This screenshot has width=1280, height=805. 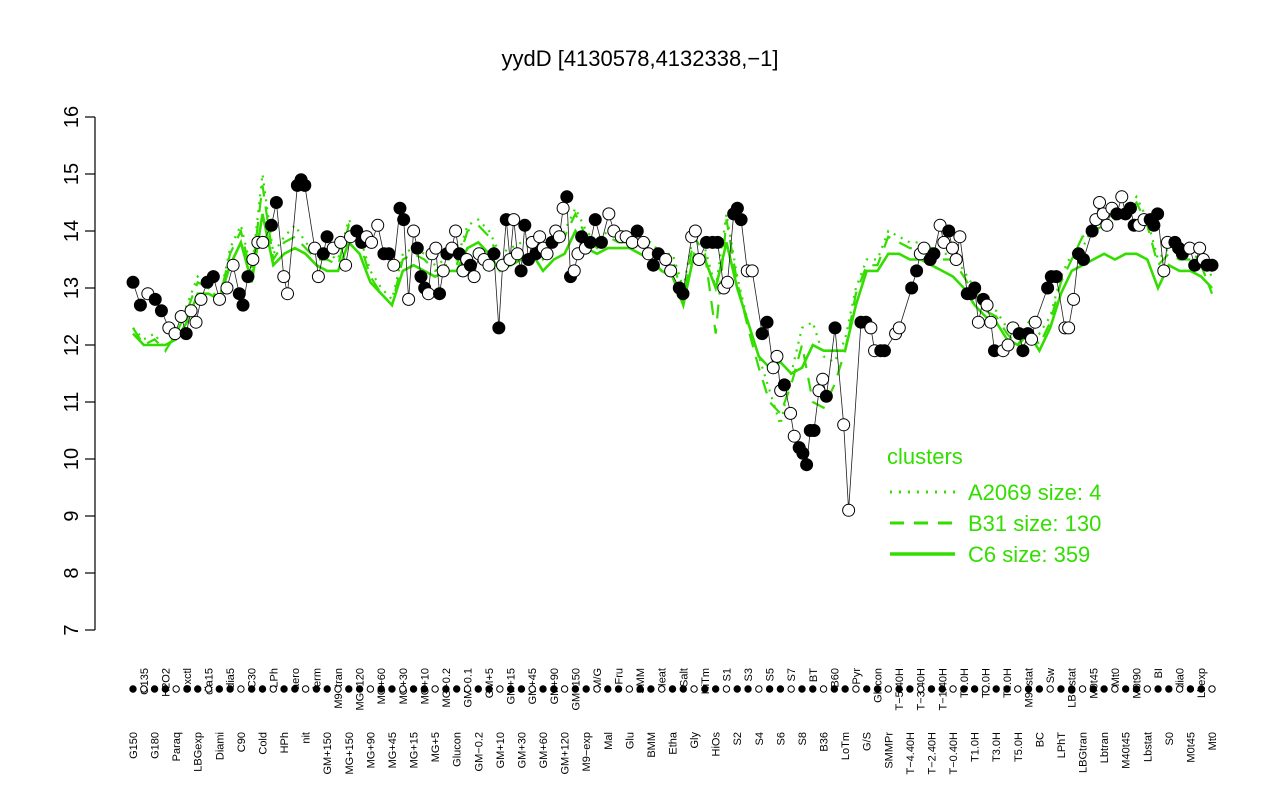 I want to click on x-tick-label: Pyr, so click(x=857, y=676).